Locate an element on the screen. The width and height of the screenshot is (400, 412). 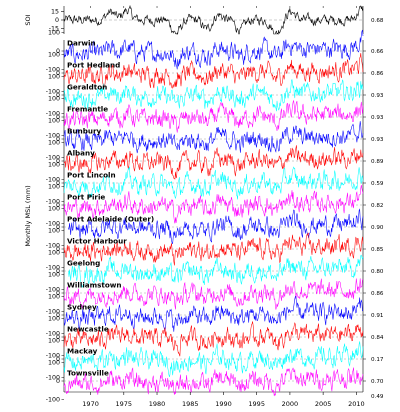
soi-panel: 150-15 SOI 0.68 is located at coordinates (204, 20).